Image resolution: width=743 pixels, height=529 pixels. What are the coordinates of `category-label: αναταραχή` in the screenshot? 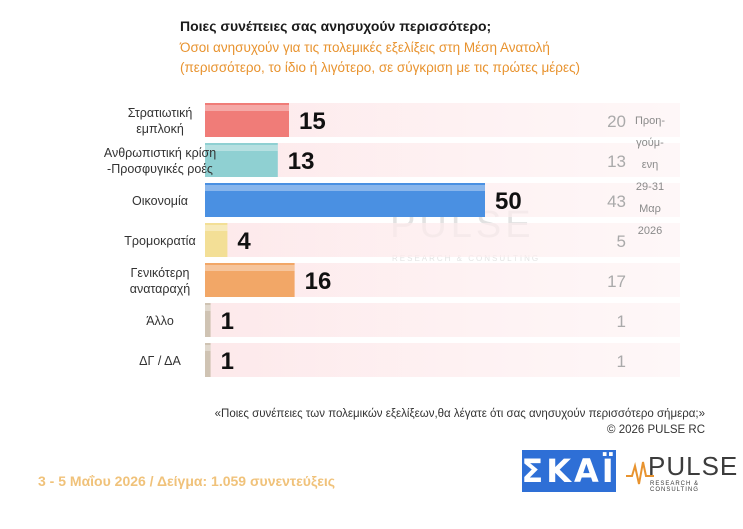 It's located at (160, 289).